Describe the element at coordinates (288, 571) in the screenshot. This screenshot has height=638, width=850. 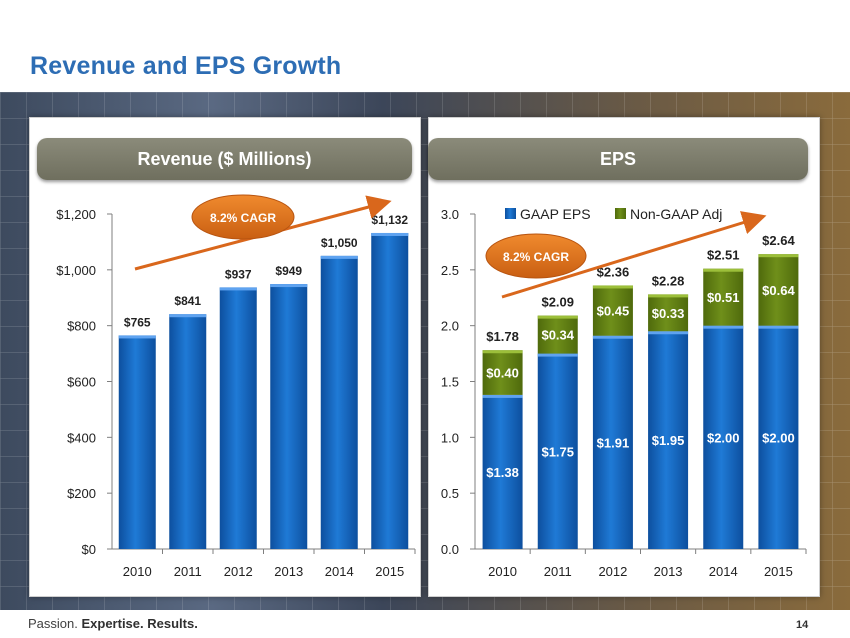
I see `revenue-x-tick-label: 2013` at that location.